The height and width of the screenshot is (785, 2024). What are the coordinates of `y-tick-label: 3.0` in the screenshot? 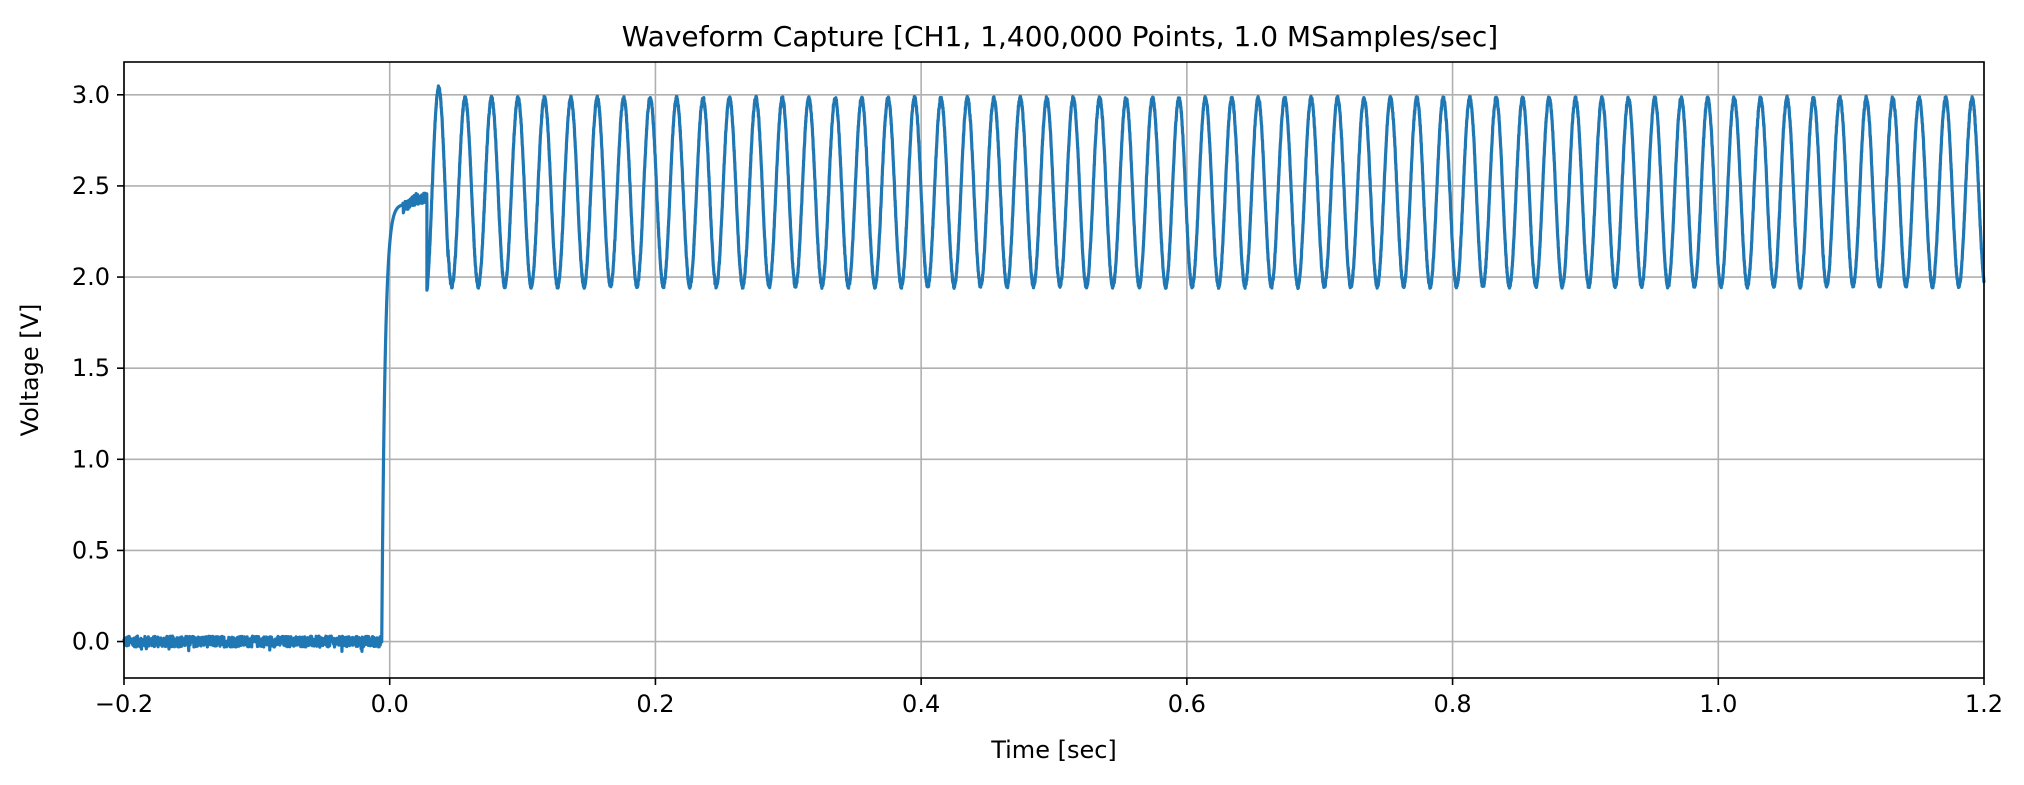 It's located at (91, 95).